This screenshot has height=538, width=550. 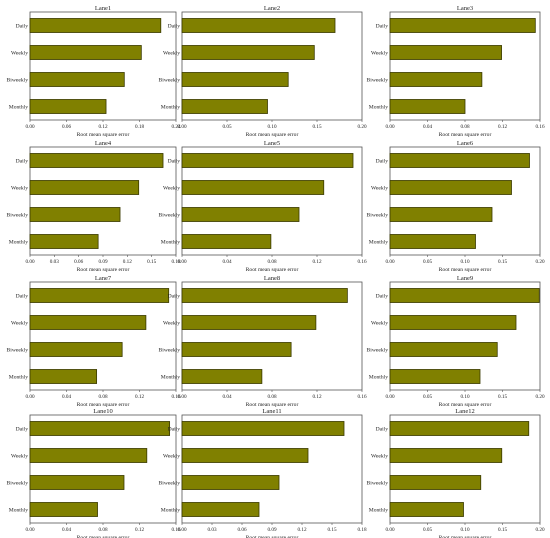 What do you see at coordinates (54, 262) in the screenshot?
I see `x-tick-label: 0.03` at bounding box center [54, 262].